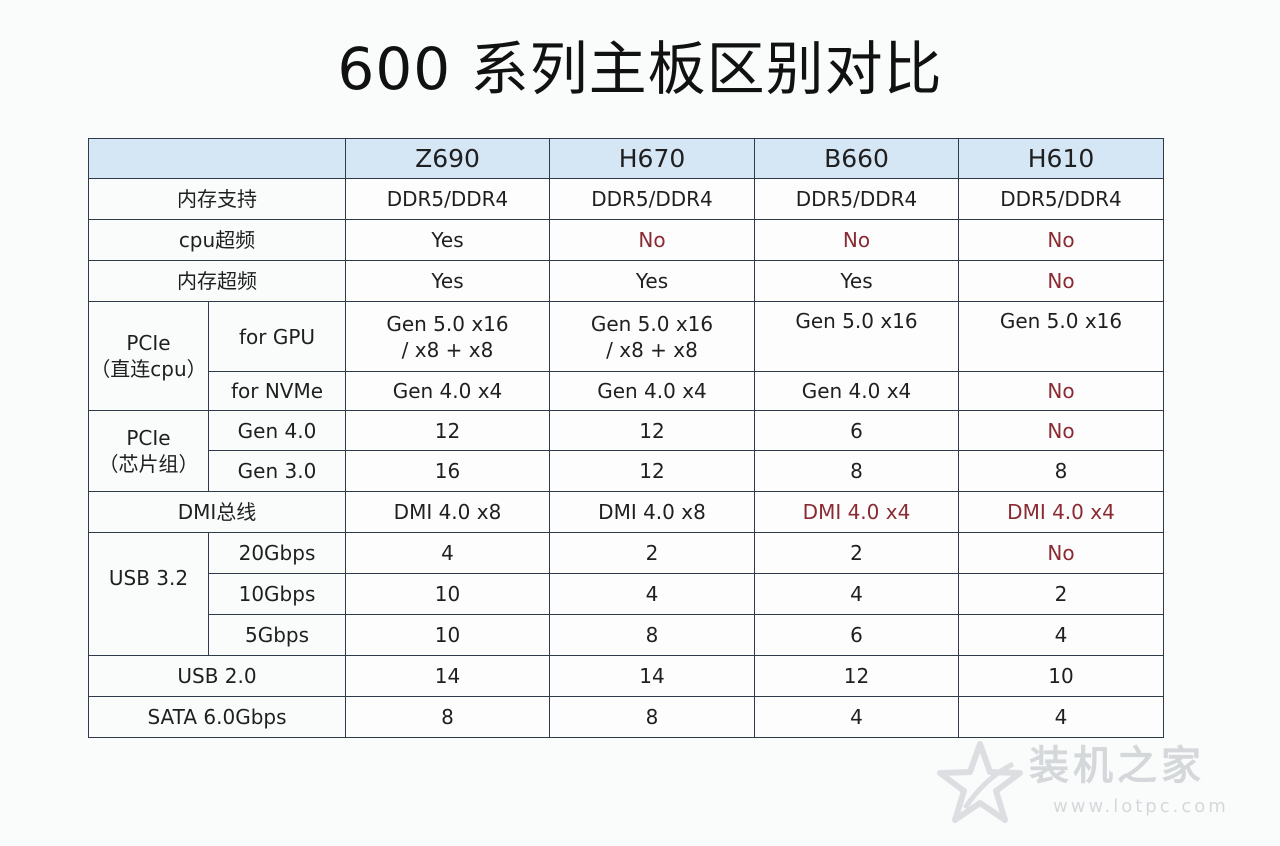 This screenshot has width=1280, height=846. I want to click on row-group-label: PCIe （芯片组）, so click(148, 451).